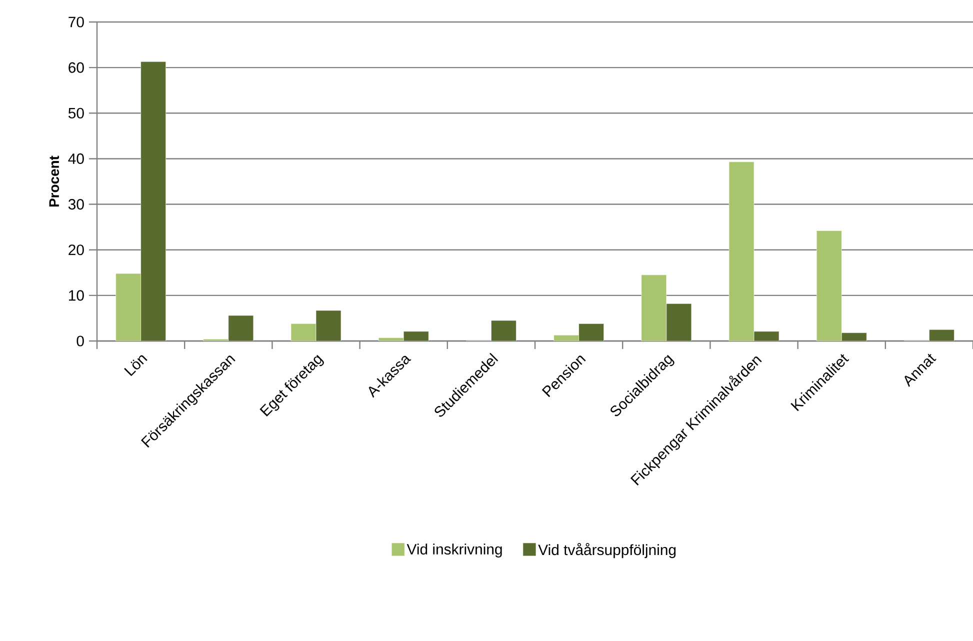 This screenshot has width=973, height=641. What do you see at coordinates (76, 295) in the screenshot?
I see `y-tick-label: 10` at bounding box center [76, 295].